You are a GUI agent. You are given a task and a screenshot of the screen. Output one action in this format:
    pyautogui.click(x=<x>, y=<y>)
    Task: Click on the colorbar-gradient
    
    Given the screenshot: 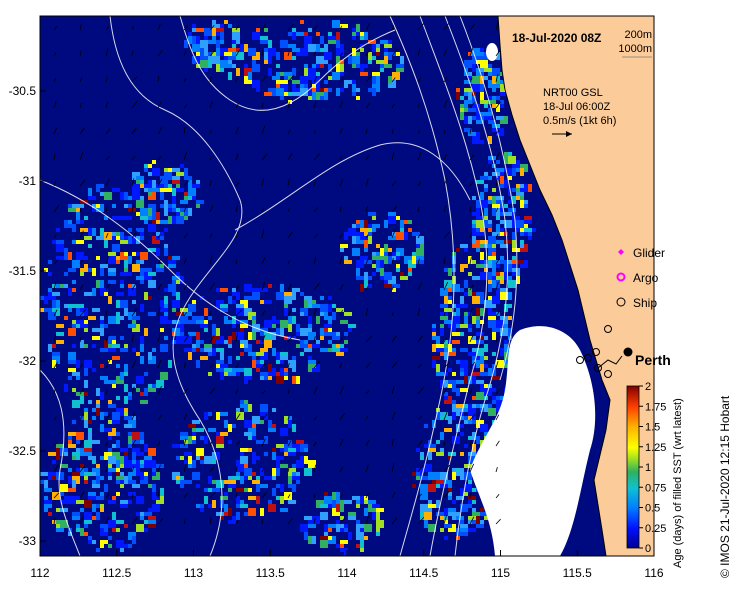 What is the action you would take?
    pyautogui.click(x=633, y=467)
    